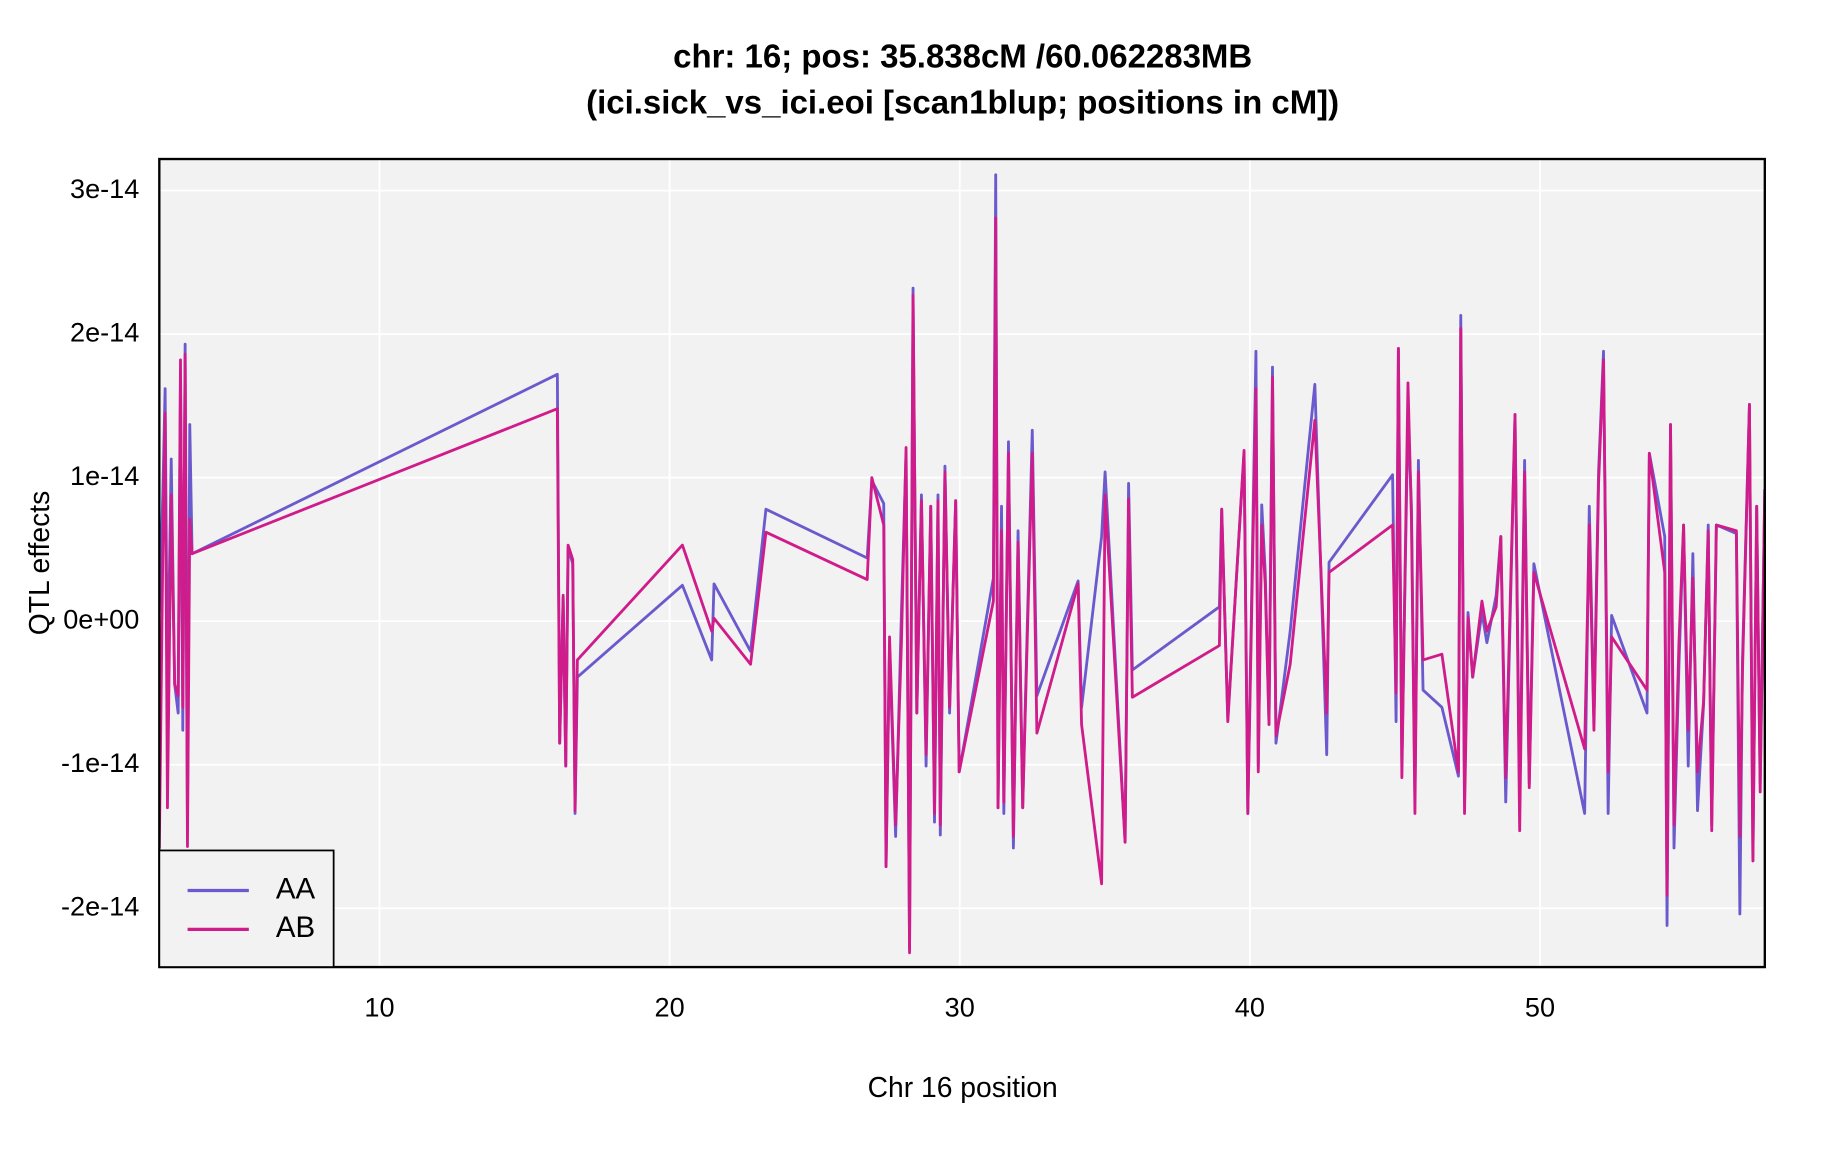 This screenshot has height=1152, width=1824. I want to click on legend-box, so click(246, 908).